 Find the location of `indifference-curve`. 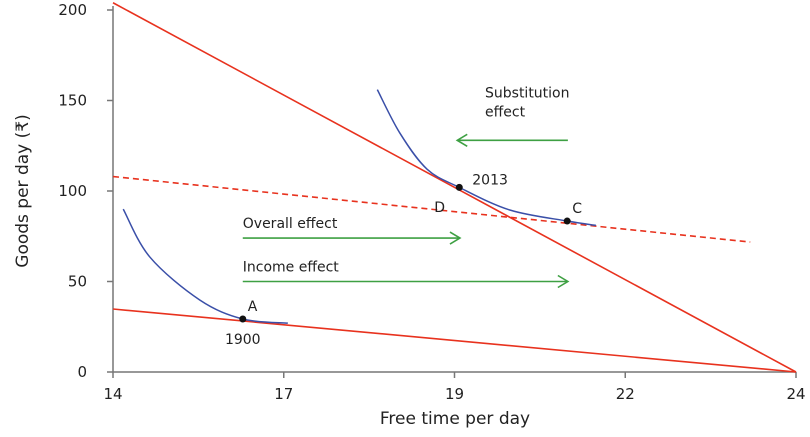

indifference-curve is located at coordinates (205, 266).